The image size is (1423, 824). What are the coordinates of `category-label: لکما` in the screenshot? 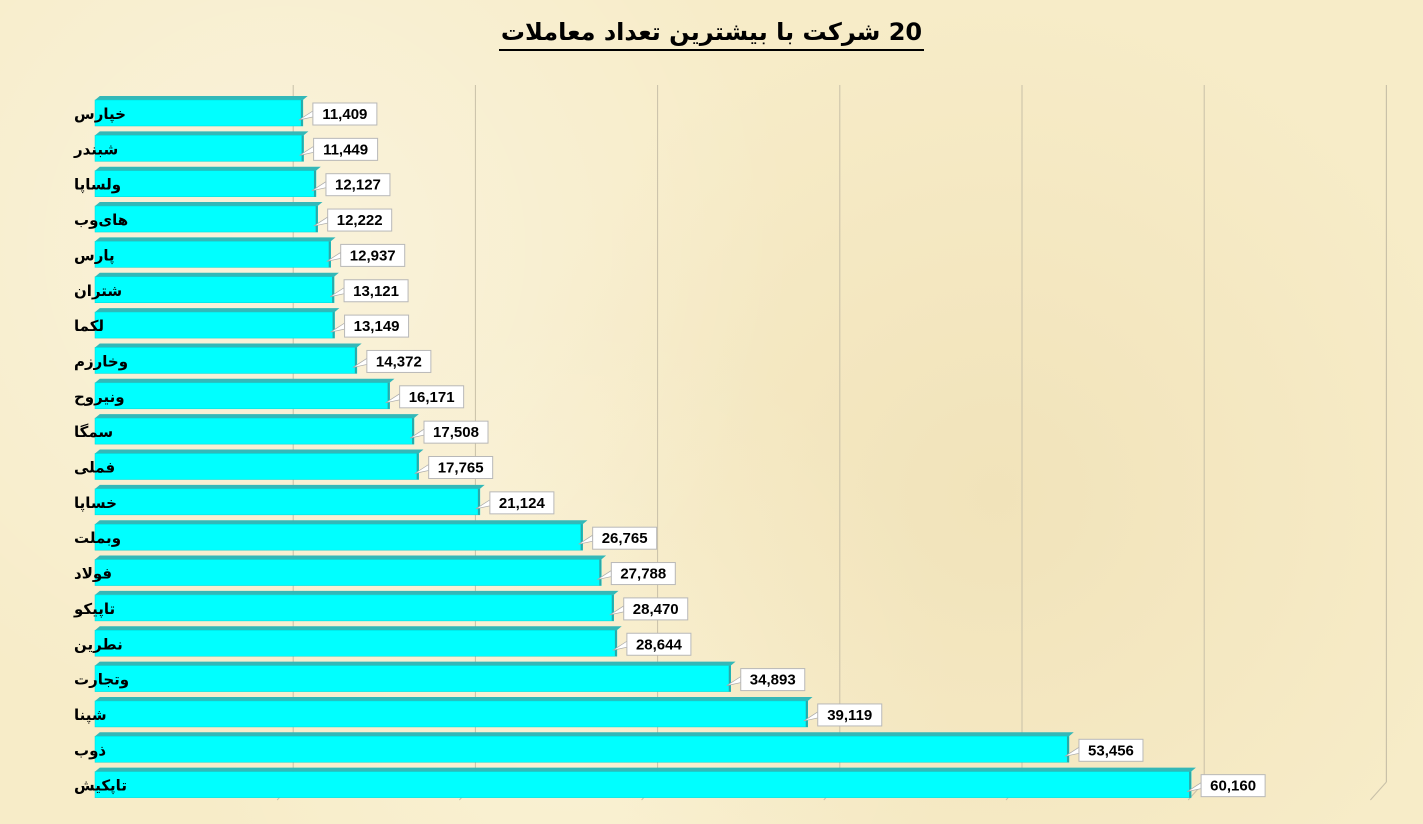 It's located at (89, 326).